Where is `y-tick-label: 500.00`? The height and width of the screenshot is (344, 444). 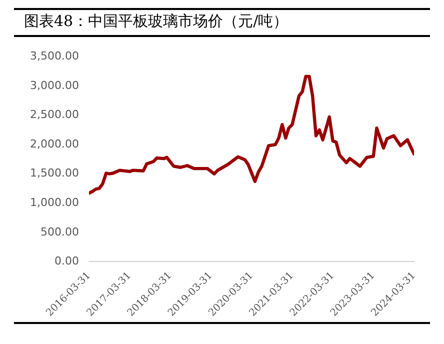 y-tick-label: 500.00 is located at coordinates (59, 231).